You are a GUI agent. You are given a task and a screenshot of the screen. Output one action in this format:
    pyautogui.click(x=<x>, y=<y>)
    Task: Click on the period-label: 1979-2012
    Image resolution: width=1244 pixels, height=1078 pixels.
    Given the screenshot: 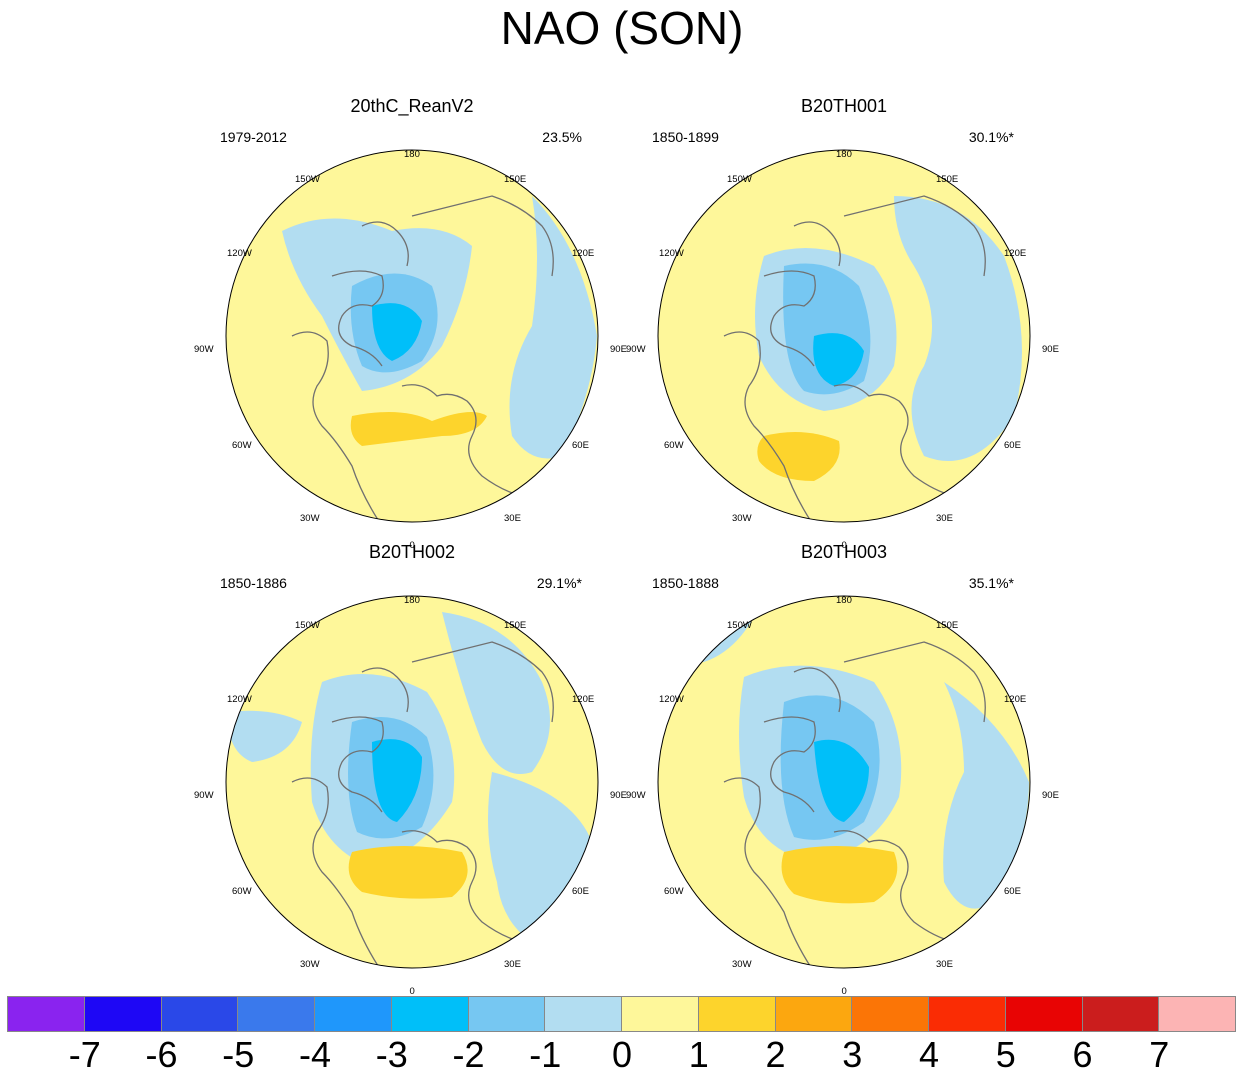 What is the action you would take?
    pyautogui.click(x=253, y=137)
    